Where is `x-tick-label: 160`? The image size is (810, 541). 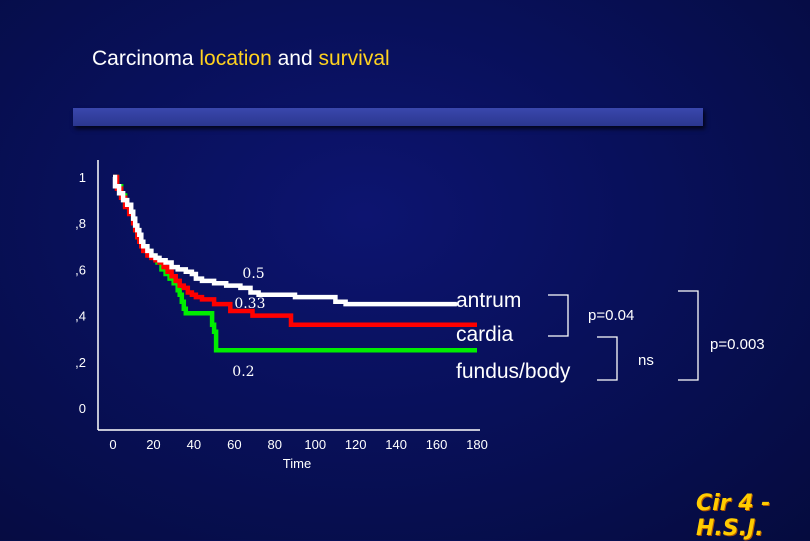
x-tick-label: 160 is located at coordinates (437, 444).